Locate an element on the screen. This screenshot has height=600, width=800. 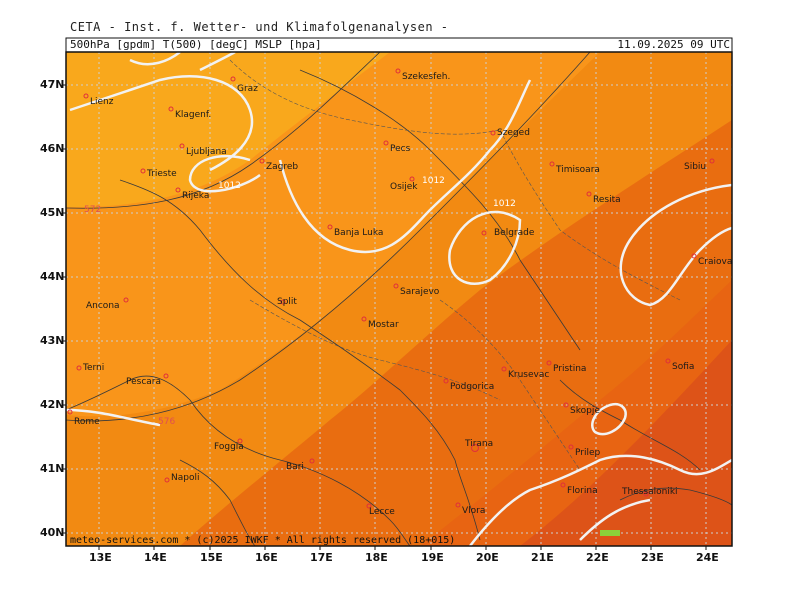
city-sofia: Sofia is located at coordinates (679, 365).